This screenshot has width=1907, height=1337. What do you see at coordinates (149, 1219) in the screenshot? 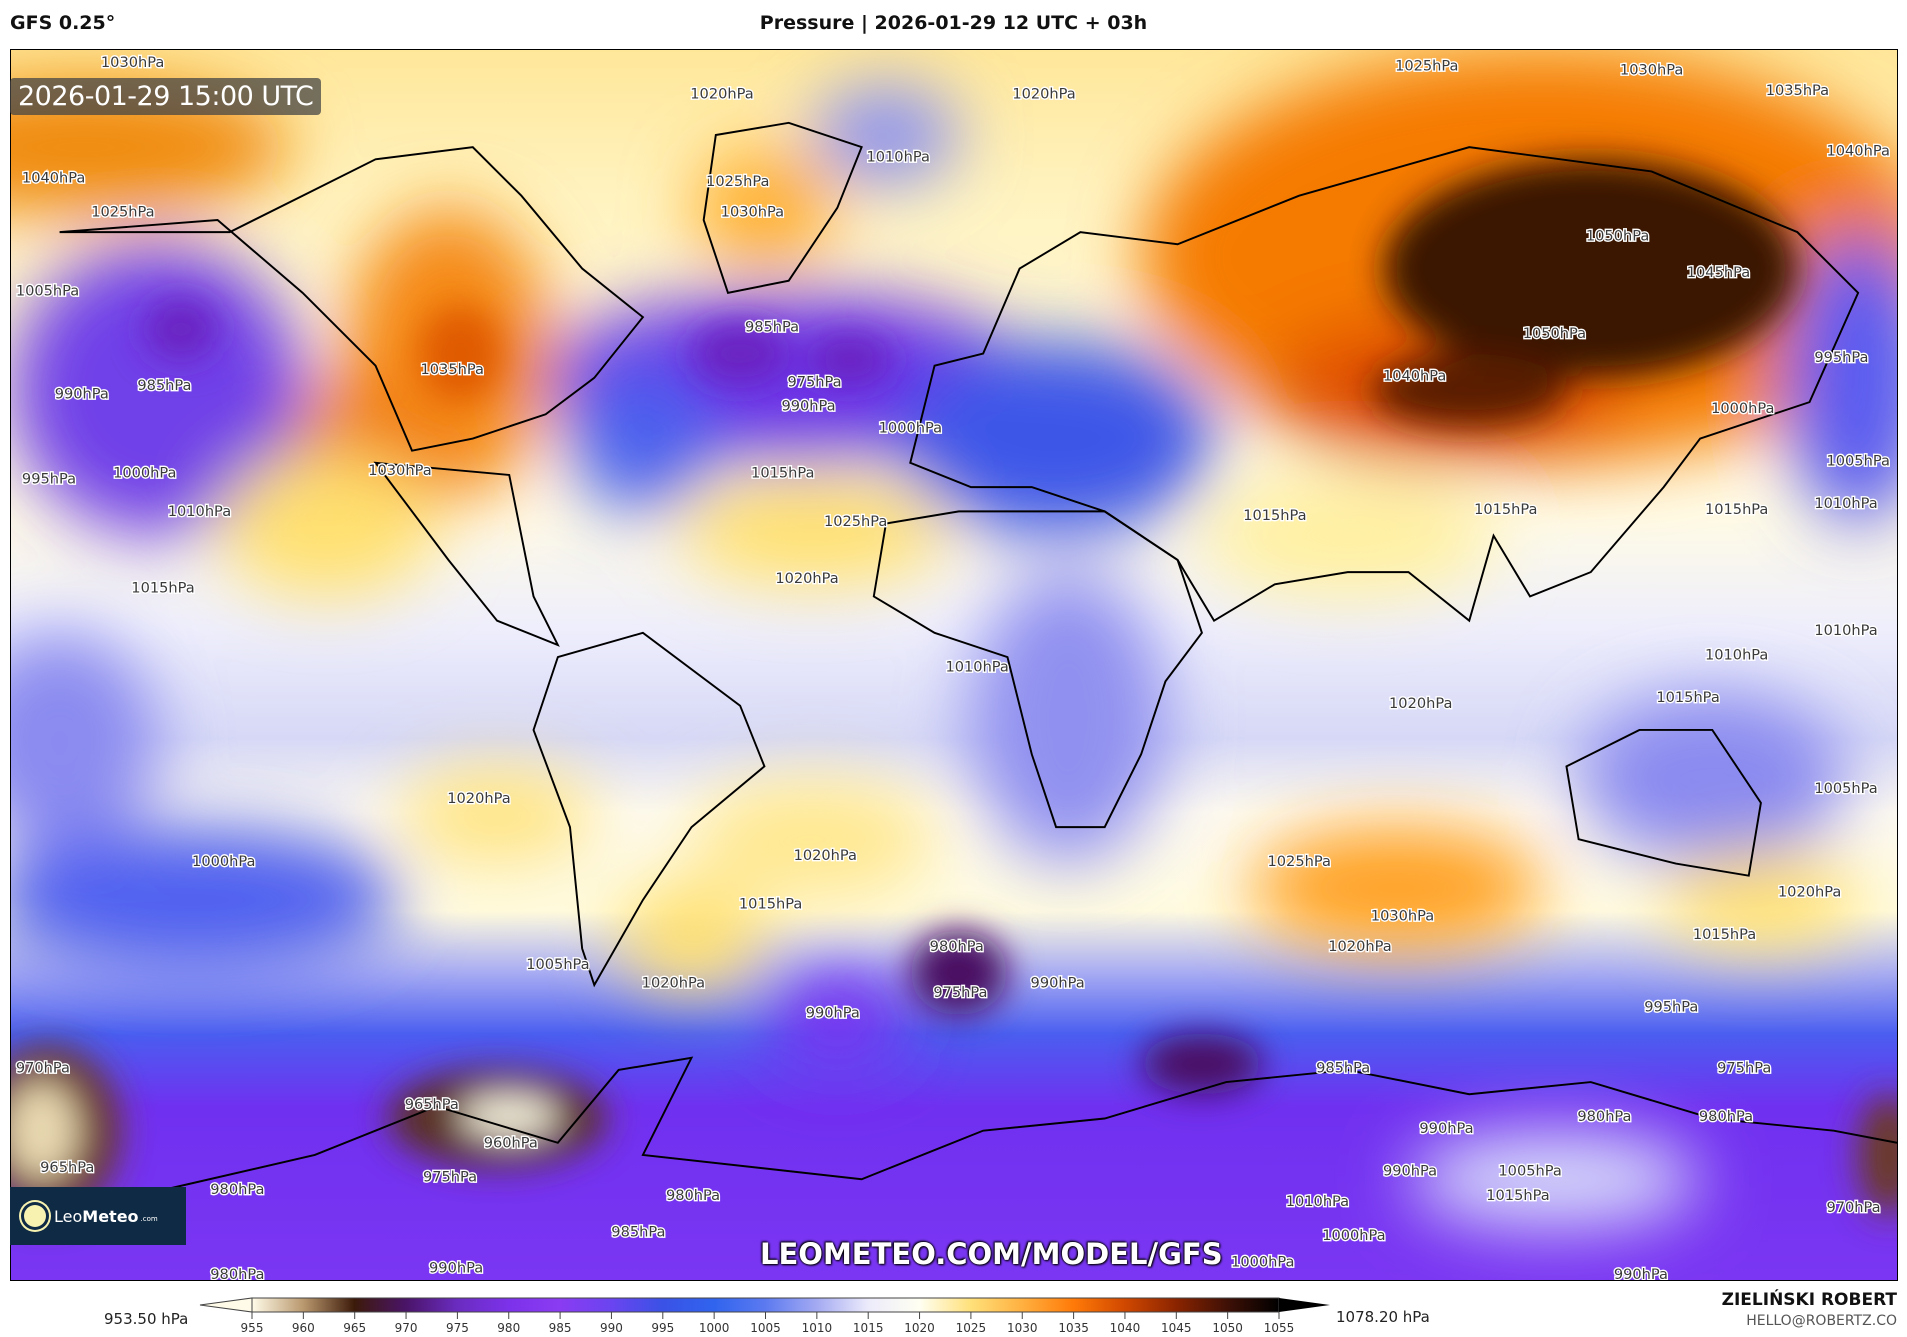
I see `logo-tld: .com` at bounding box center [149, 1219].